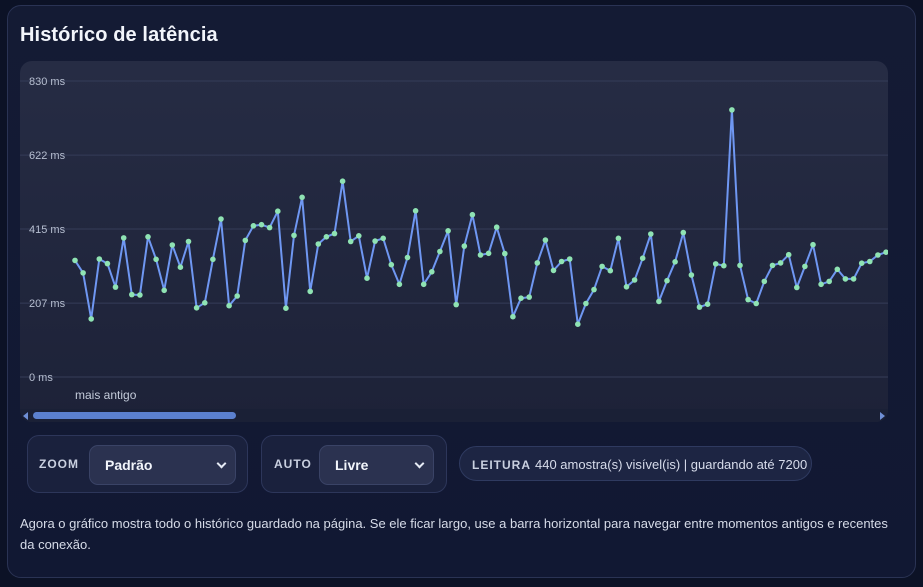 The image size is (923, 587). Describe the element at coordinates (106, 395) in the screenshot. I see `oldest-marker-label: mais antigo` at that location.